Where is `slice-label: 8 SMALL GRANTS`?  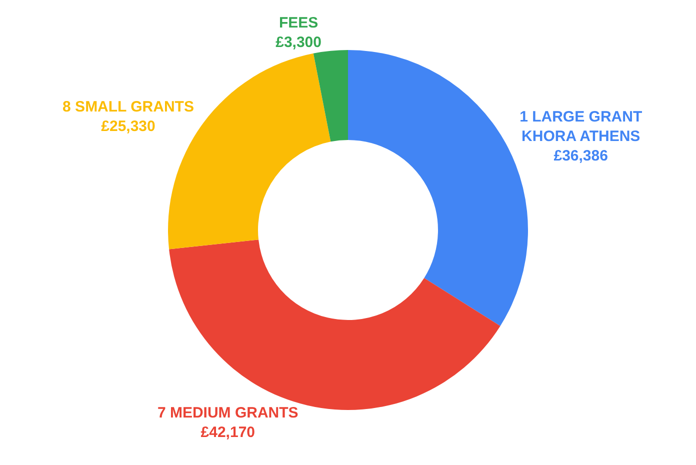
slice-label: 8 SMALL GRANTS is located at coordinates (128, 107).